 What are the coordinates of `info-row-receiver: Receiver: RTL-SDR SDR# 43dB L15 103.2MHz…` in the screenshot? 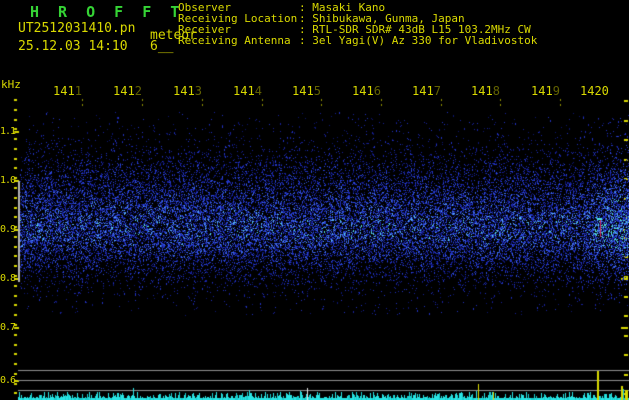 It's located at (357, 29).